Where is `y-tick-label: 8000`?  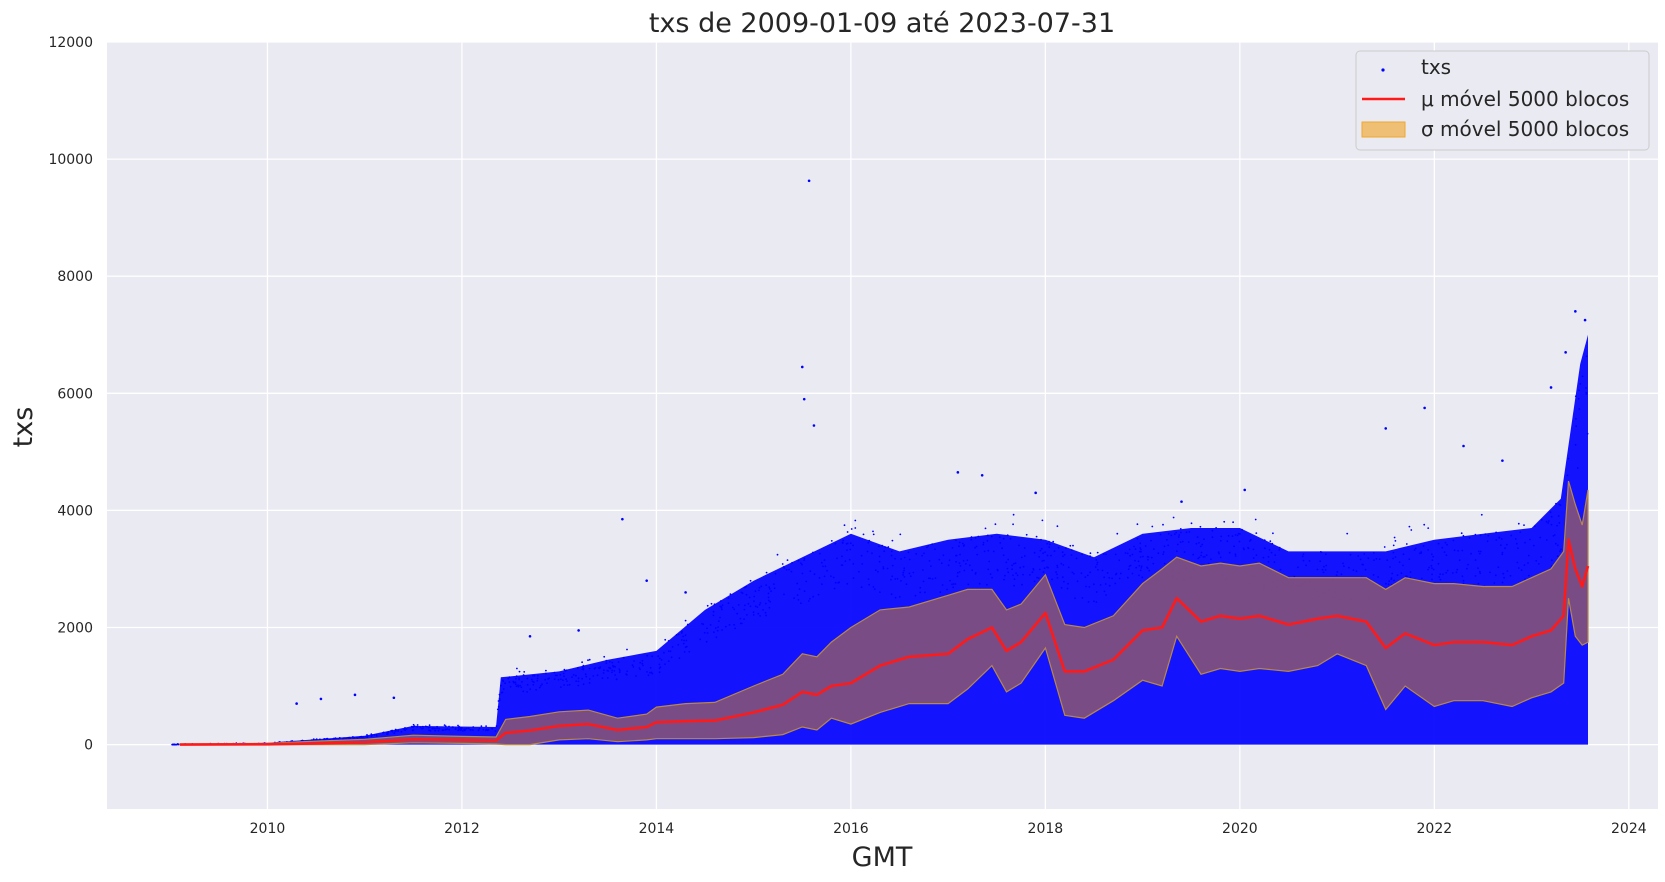 y-tick-label: 8000 is located at coordinates (75, 277).